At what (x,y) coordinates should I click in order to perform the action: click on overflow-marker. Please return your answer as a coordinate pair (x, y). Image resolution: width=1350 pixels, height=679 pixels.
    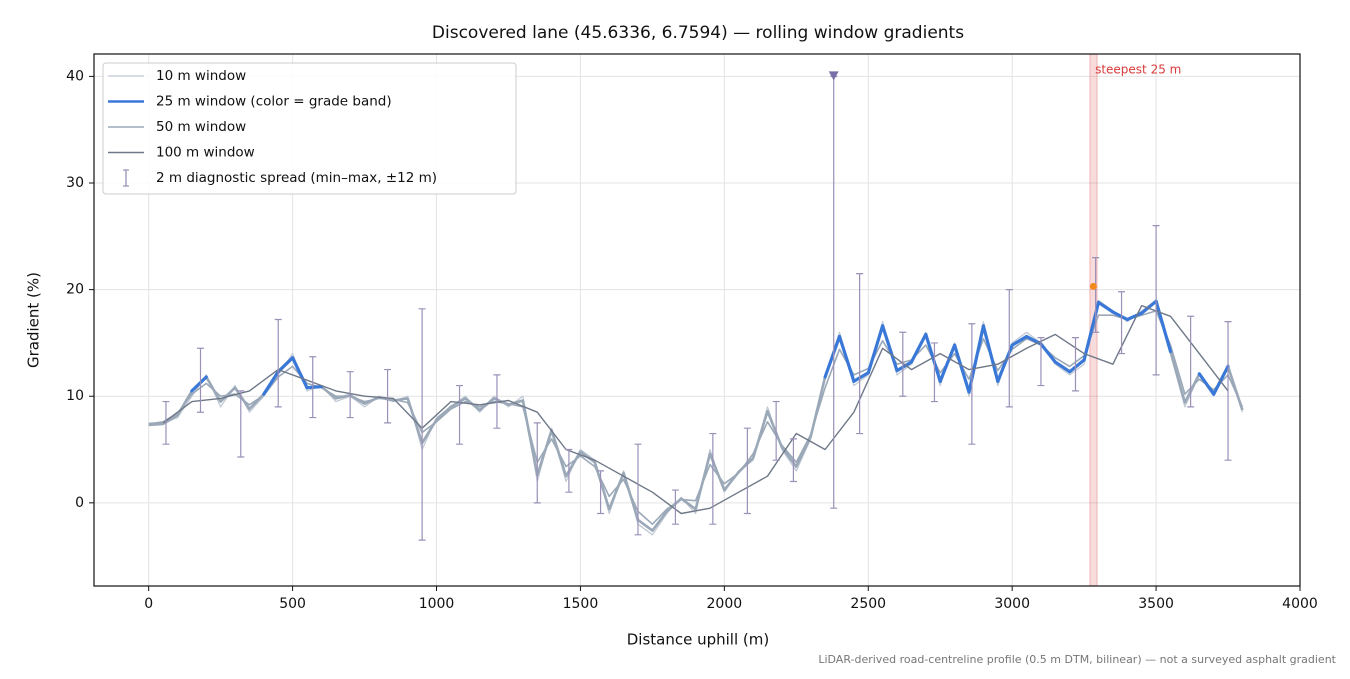
    Looking at the image, I should click on (833, 76).